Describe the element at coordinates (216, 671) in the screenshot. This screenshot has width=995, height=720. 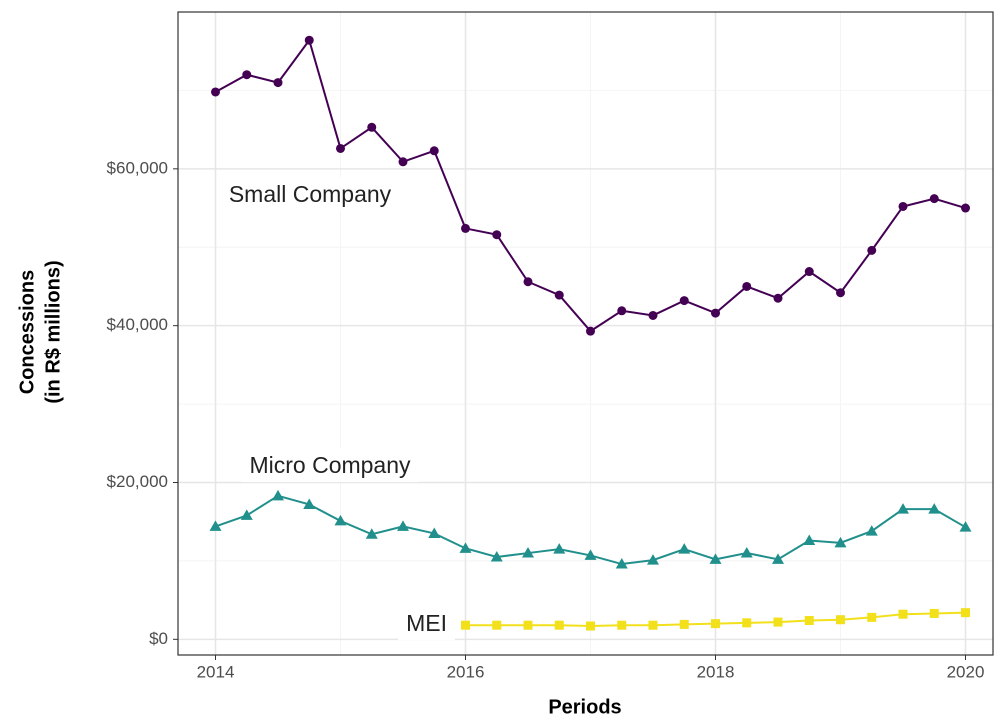
I see `x-tick-label: 2014` at that location.